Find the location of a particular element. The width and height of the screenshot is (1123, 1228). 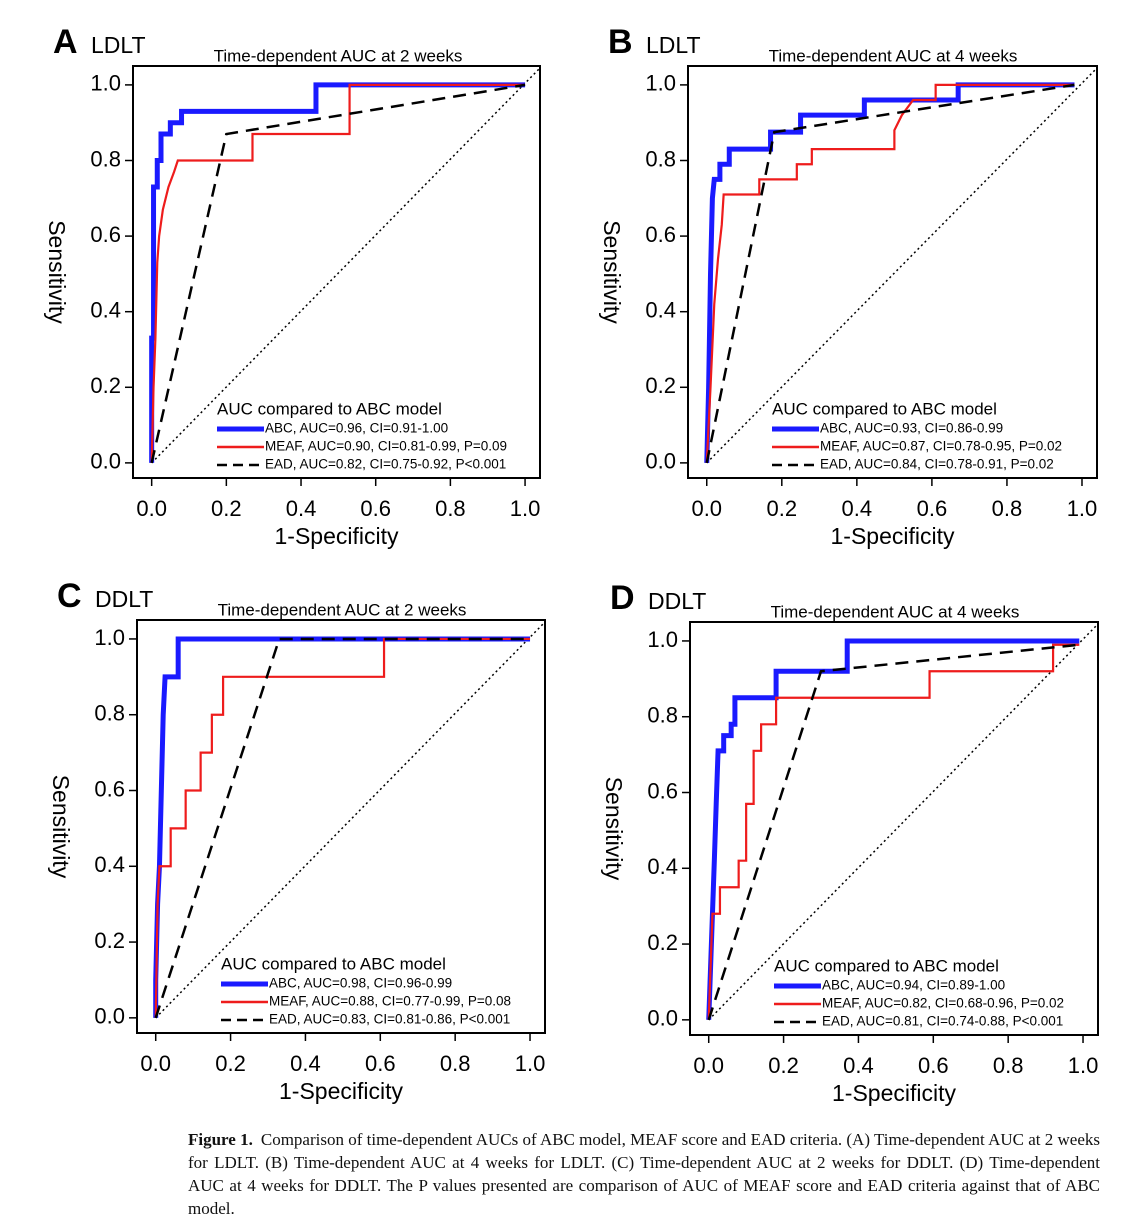

panel-letter: B is located at coordinates (620, 42).